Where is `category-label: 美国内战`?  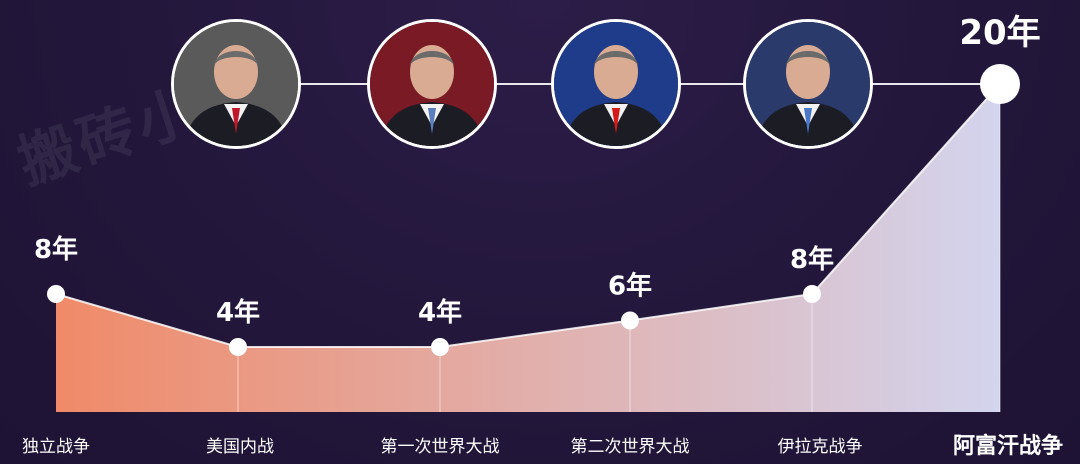 category-label: 美国内战 is located at coordinates (240, 447).